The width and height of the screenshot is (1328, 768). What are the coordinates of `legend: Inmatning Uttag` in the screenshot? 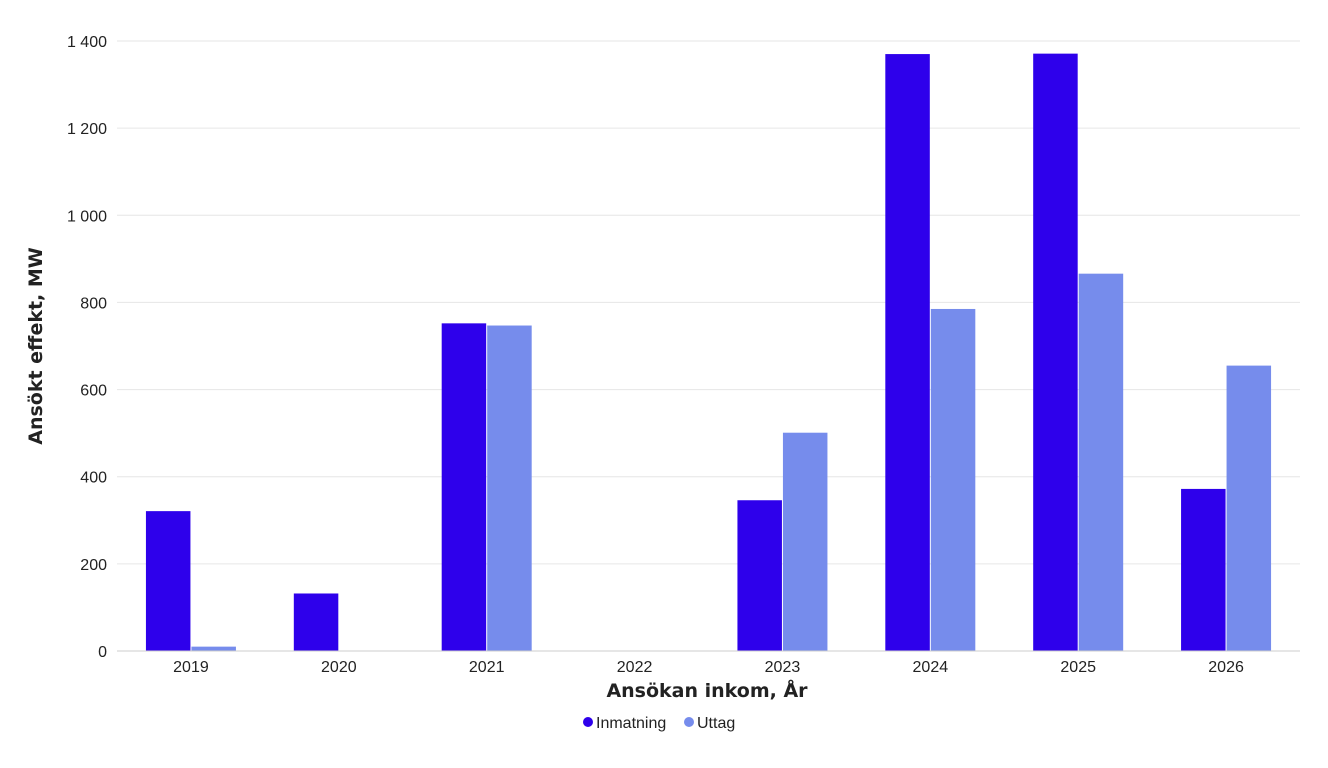 It's located at (659, 723).